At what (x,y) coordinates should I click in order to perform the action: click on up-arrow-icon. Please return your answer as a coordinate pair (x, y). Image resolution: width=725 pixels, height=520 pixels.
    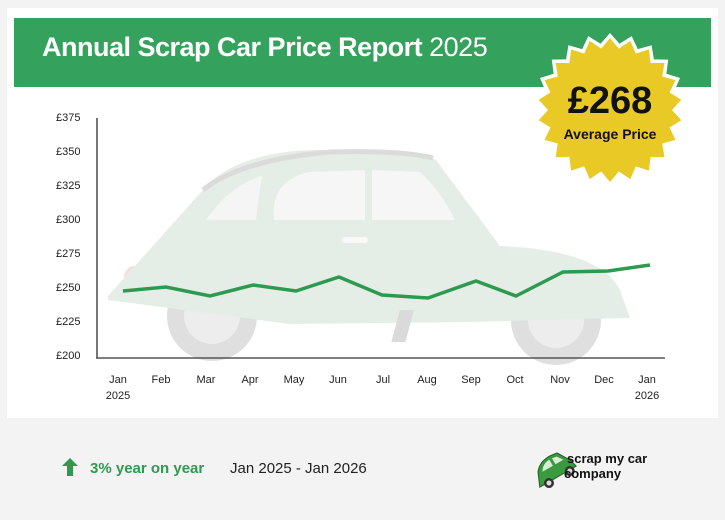
    Looking at the image, I should click on (70, 467).